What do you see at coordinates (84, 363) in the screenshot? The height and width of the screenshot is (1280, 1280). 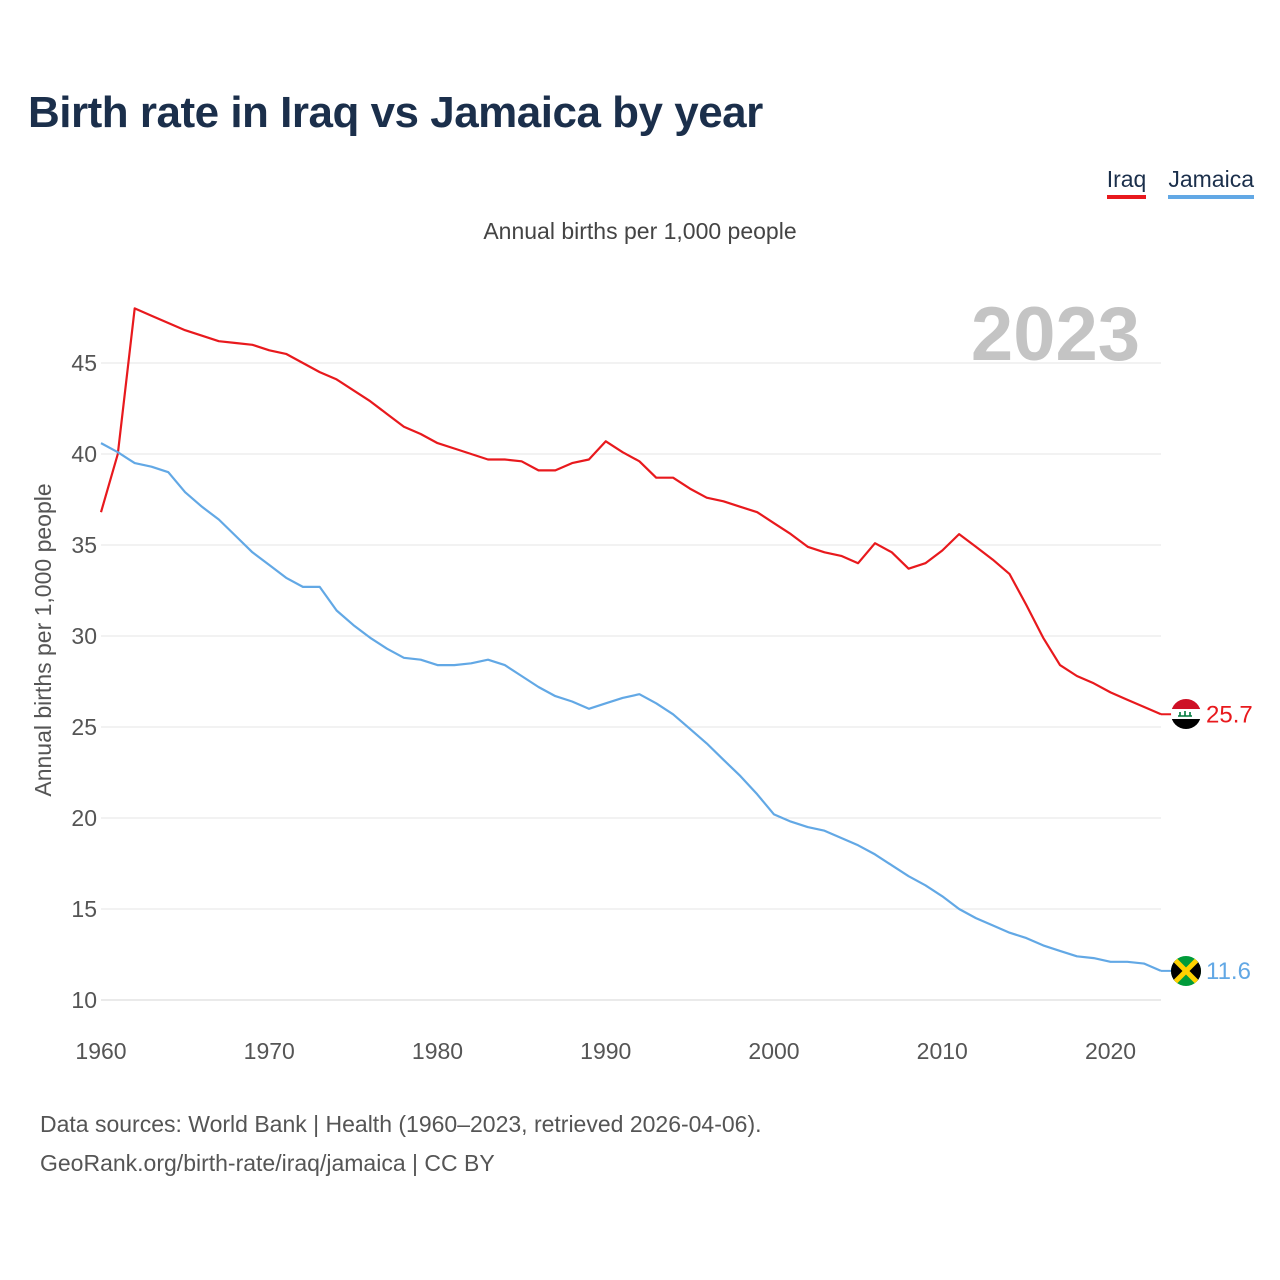 I see `y-tick-label: 45` at bounding box center [84, 363].